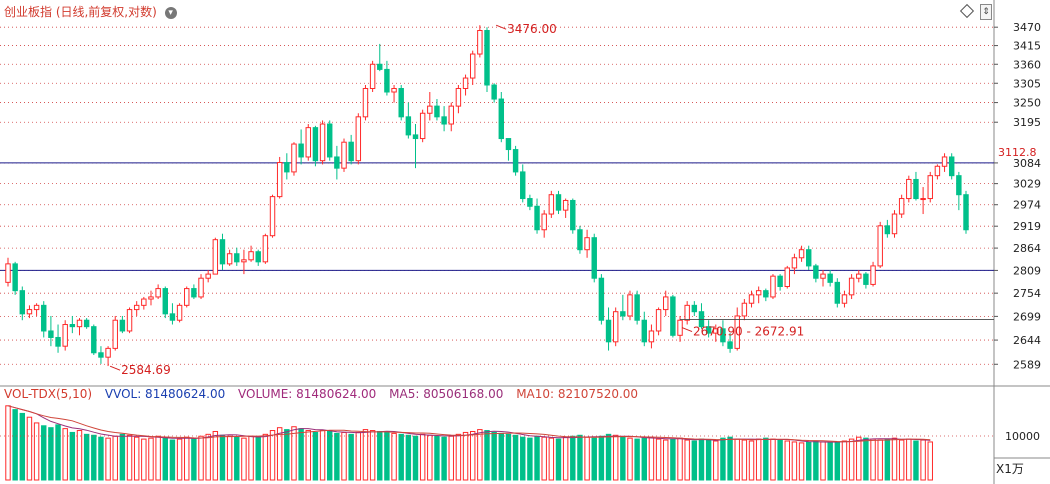 The image size is (1050, 484). Describe the element at coordinates (1022, 436) in the screenshot. I see `volume-tick-label: 10000` at that location.